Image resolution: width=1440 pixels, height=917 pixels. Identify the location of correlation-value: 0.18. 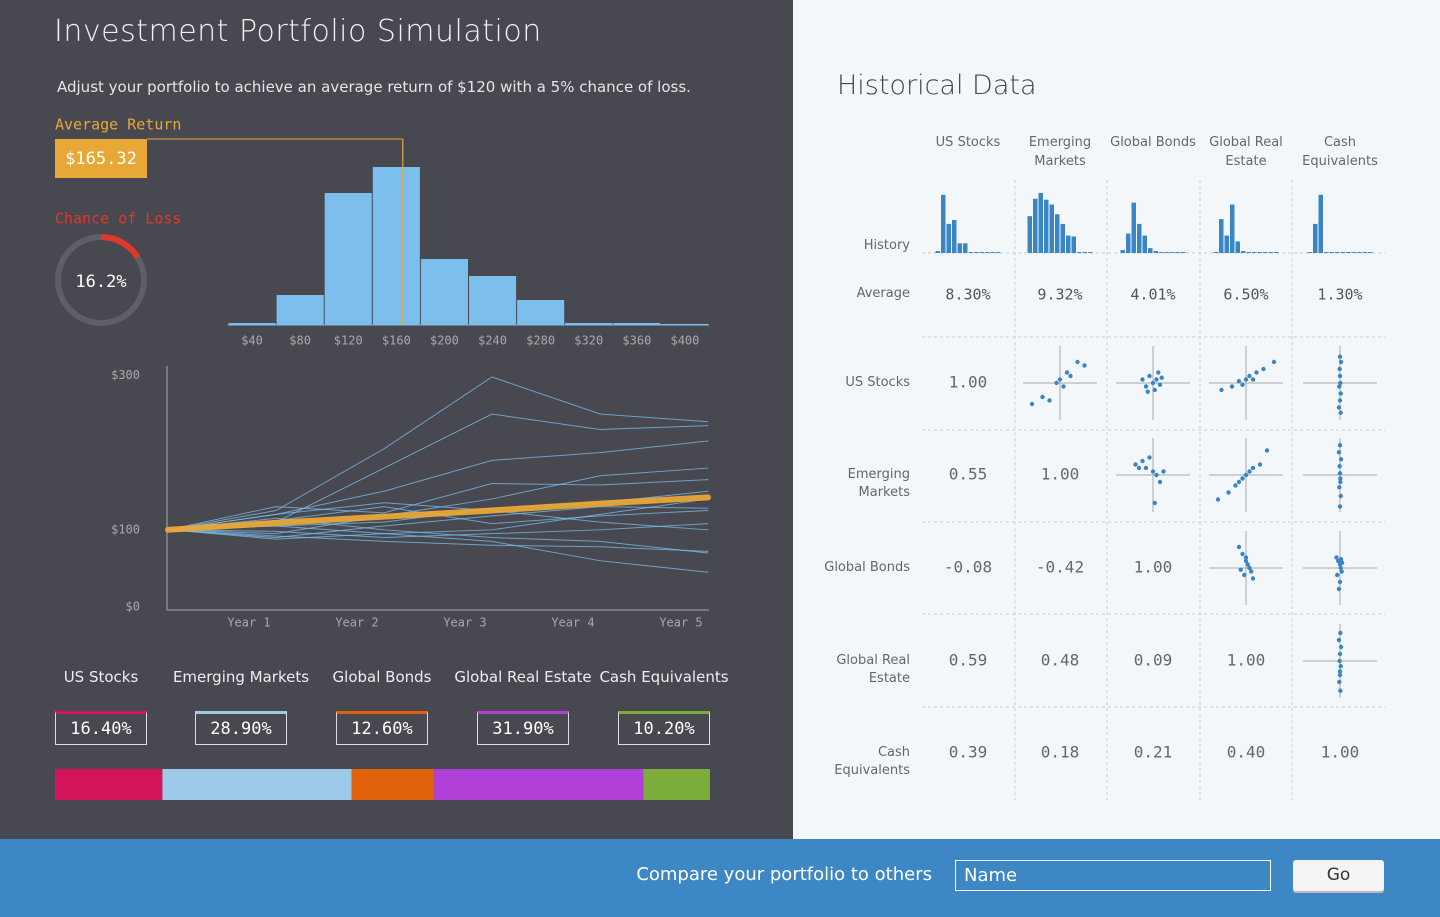
(1060, 752).